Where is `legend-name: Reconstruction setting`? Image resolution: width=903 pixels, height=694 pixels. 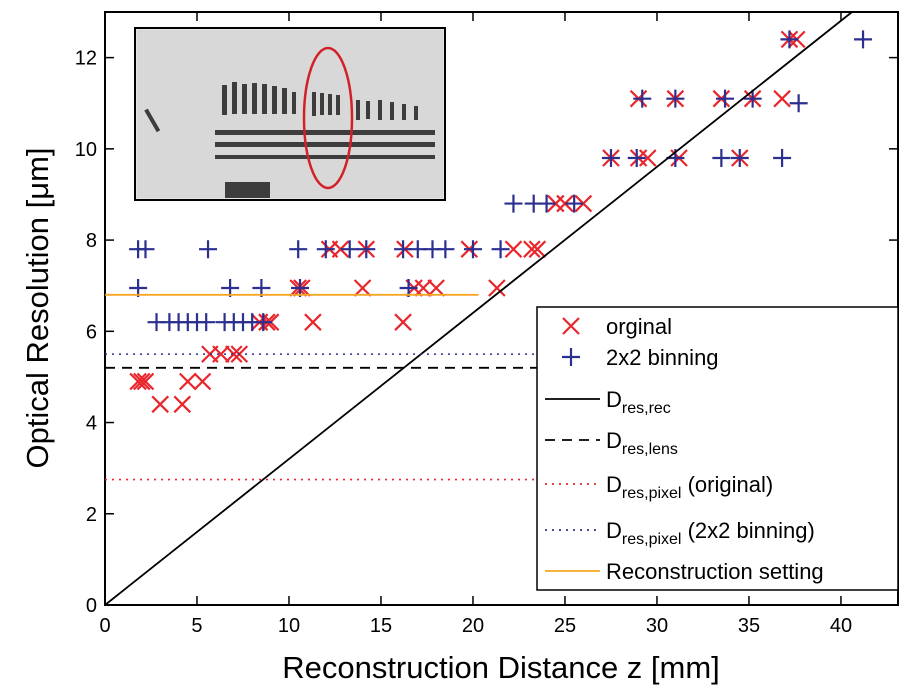 legend-name: Reconstruction setting is located at coordinates (715, 571).